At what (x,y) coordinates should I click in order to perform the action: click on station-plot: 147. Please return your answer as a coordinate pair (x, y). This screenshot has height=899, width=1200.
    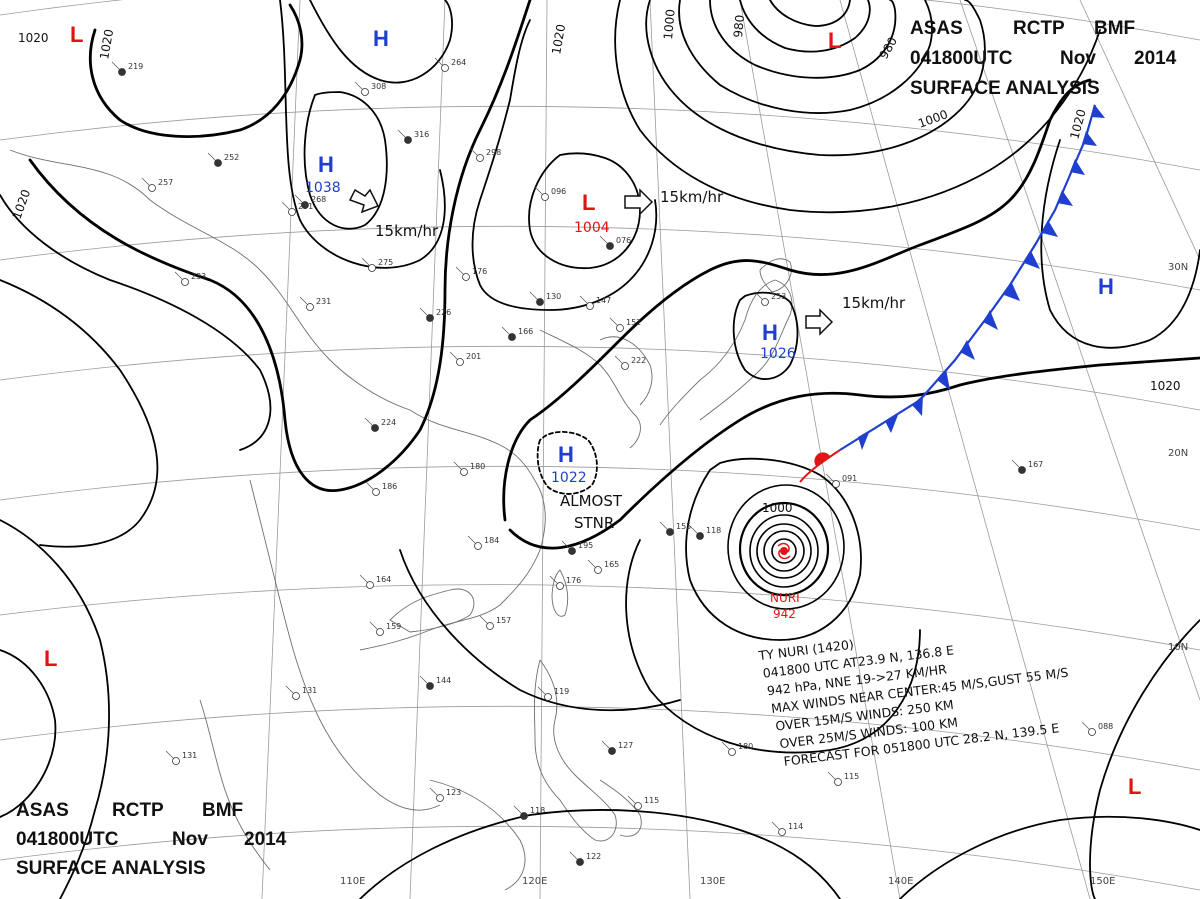
    Looking at the image, I should click on (595, 302).